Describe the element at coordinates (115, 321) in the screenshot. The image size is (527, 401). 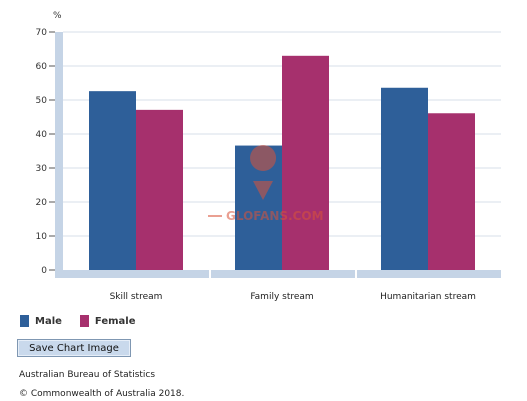
I see `legend-label-female: Female` at that location.